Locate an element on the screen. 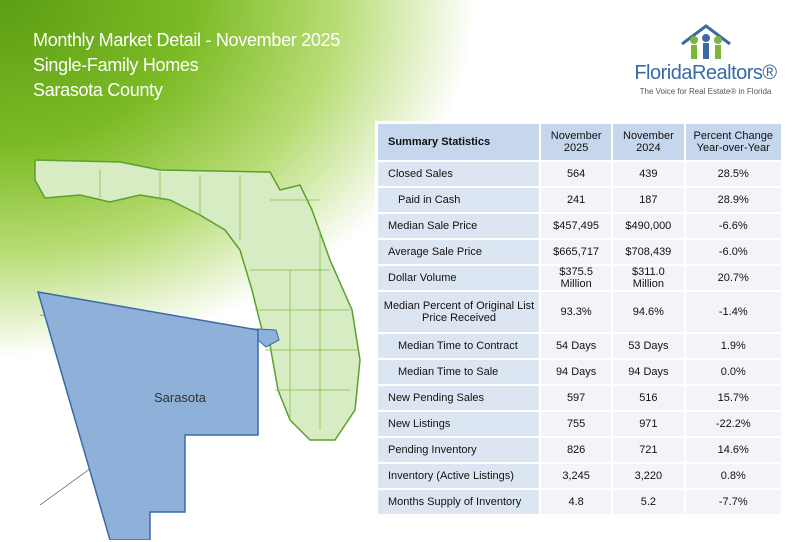 The image size is (787, 542). sarasota-zoom is located at coordinates (147, 415).